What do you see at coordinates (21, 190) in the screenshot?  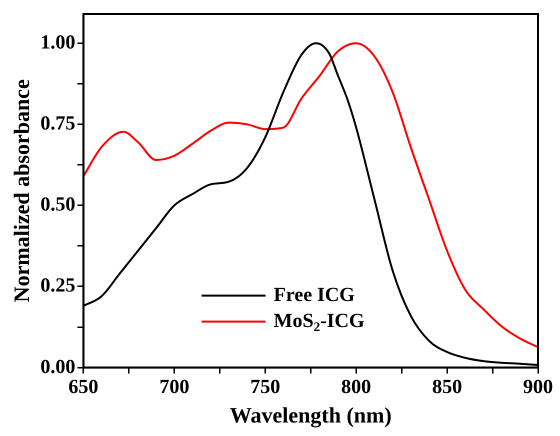 I see `y-axis-title: Normalized absorbance` at bounding box center [21, 190].